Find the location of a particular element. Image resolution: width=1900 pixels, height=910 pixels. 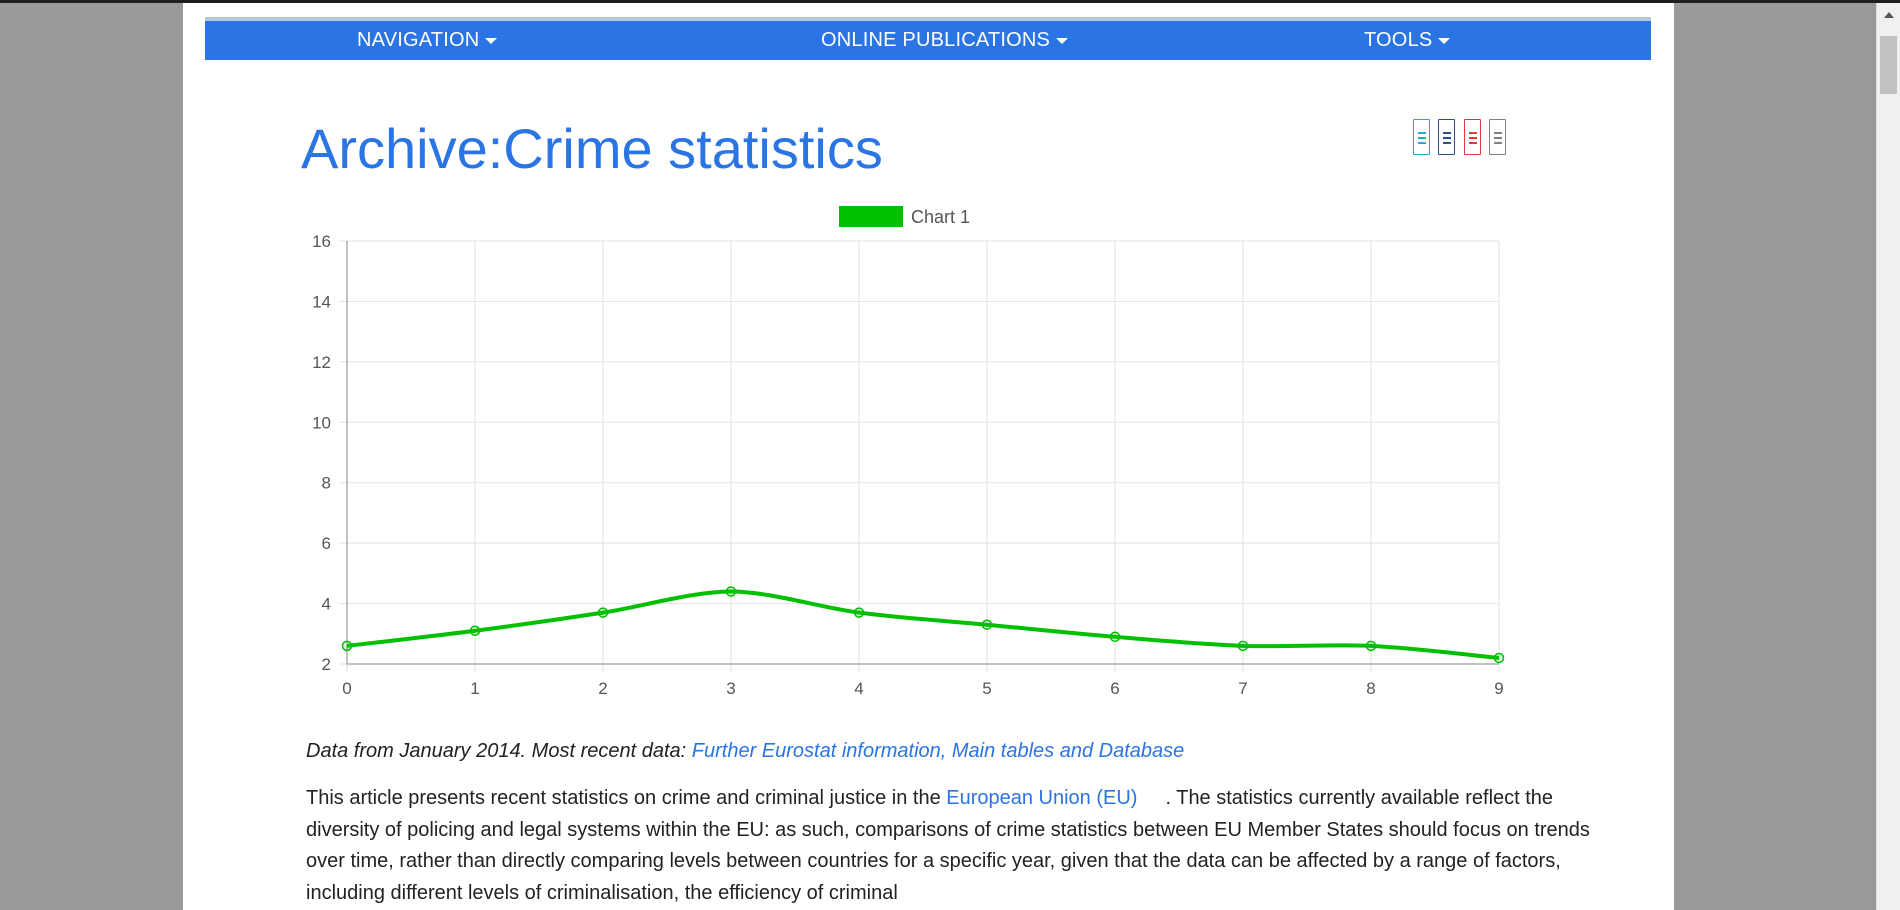

export-icon is located at coordinates (1446, 137).